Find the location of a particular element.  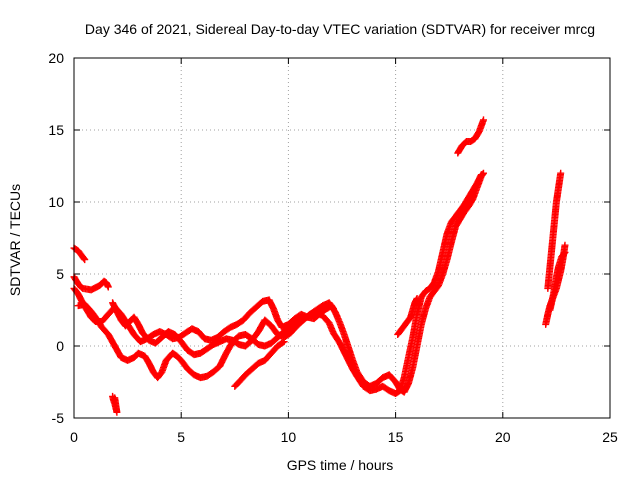

y-tick-label: -5 is located at coordinates (58, 418).